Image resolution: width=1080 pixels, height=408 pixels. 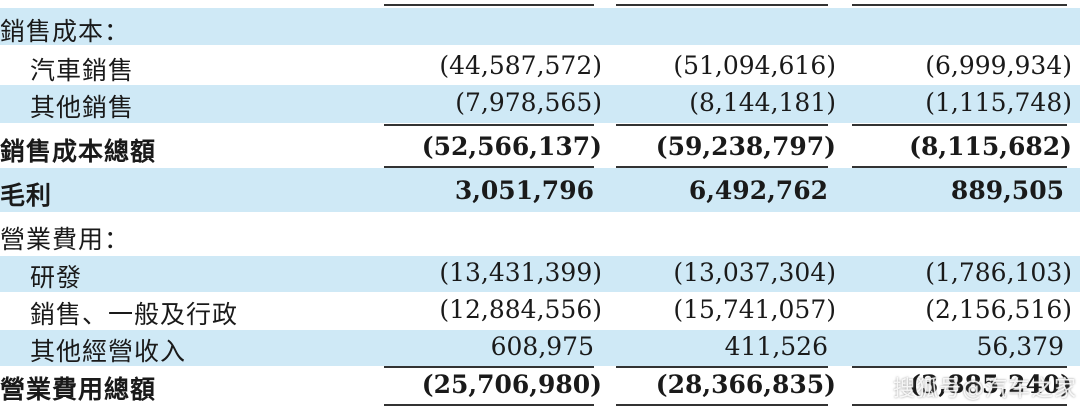 What do you see at coordinates (998, 309) in the screenshot?
I see `value-col3: (2,156,516)` at bounding box center [998, 309].